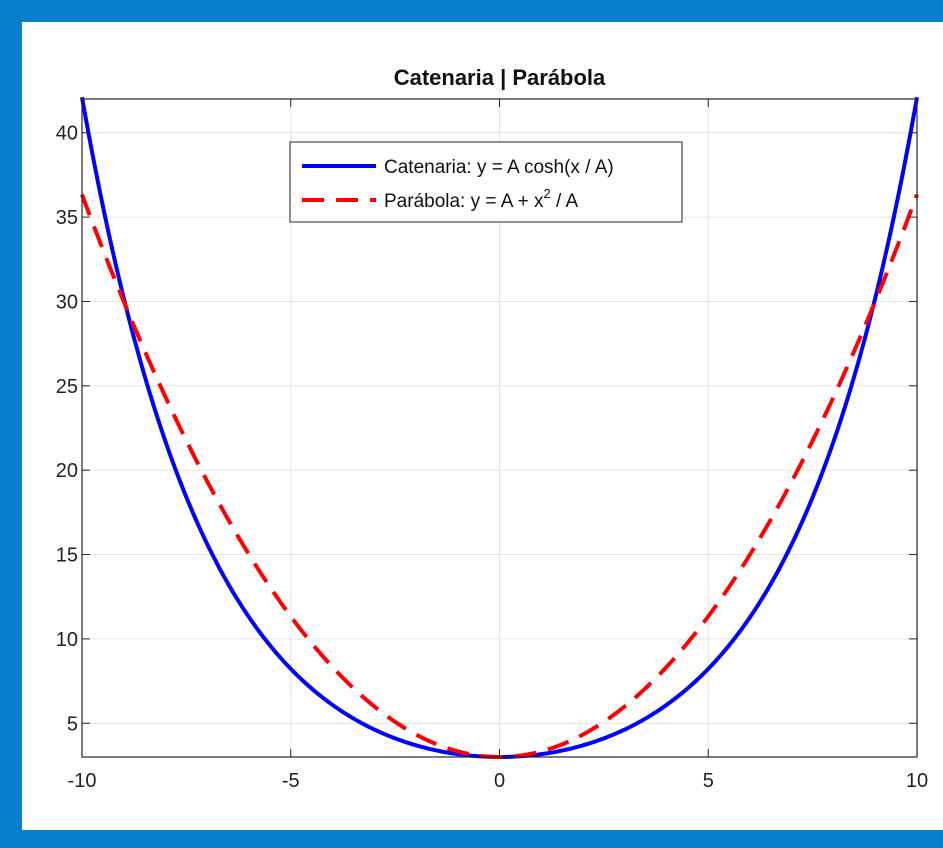 This screenshot has width=943, height=848. Describe the element at coordinates (82, 781) in the screenshot. I see `x-tick-label: -10` at that location.